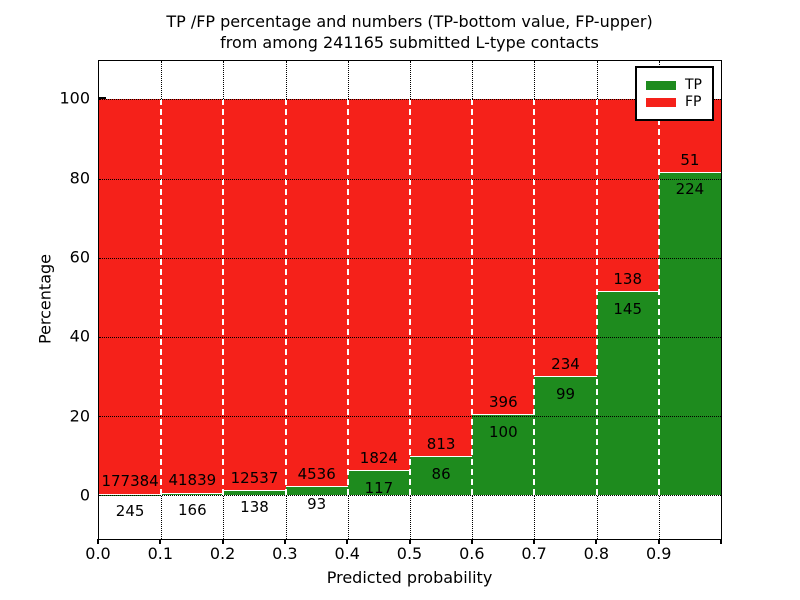  I want to click on fp-count-label: 12537, so click(254, 477).